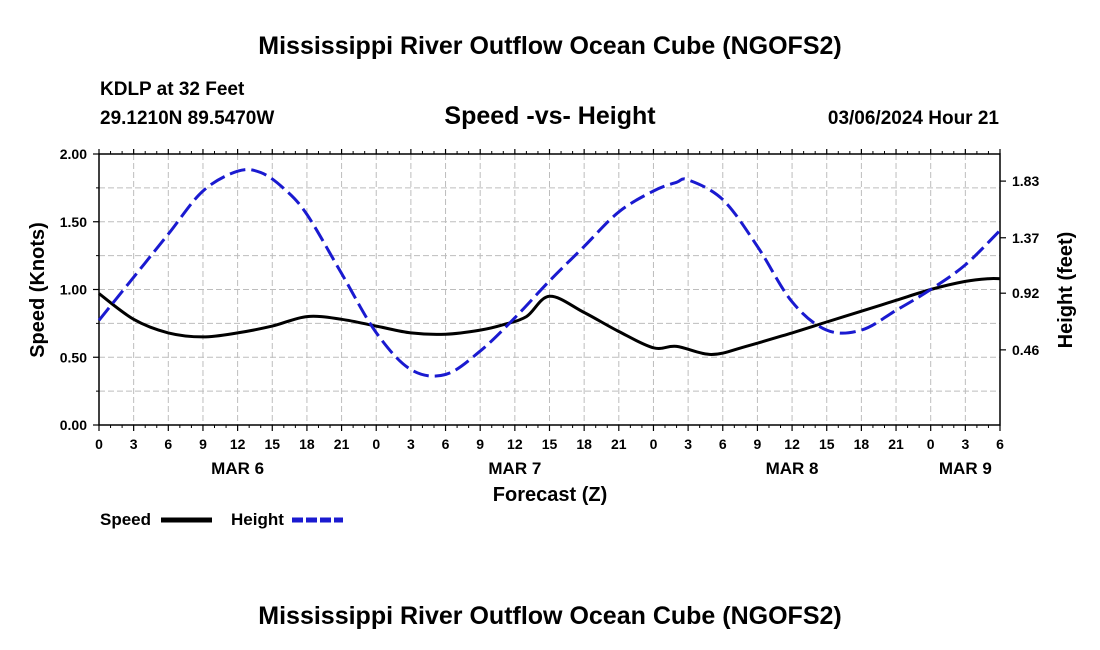 This screenshot has width=1100, height=650. Describe the element at coordinates (73, 154) in the screenshot. I see `y-left-tick-label: 2.00` at that location.